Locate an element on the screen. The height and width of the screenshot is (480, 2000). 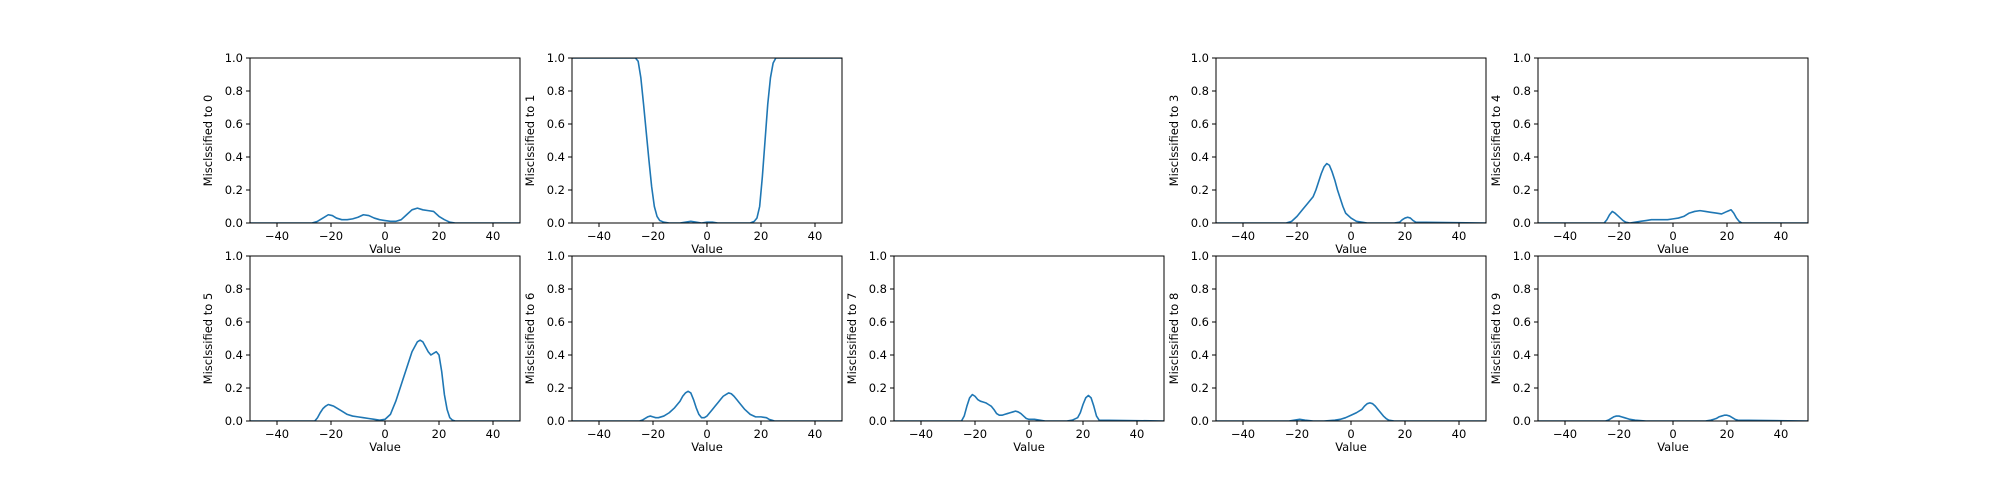
y-axis-label: Misclssified to 8 is located at coordinates (1174, 339).